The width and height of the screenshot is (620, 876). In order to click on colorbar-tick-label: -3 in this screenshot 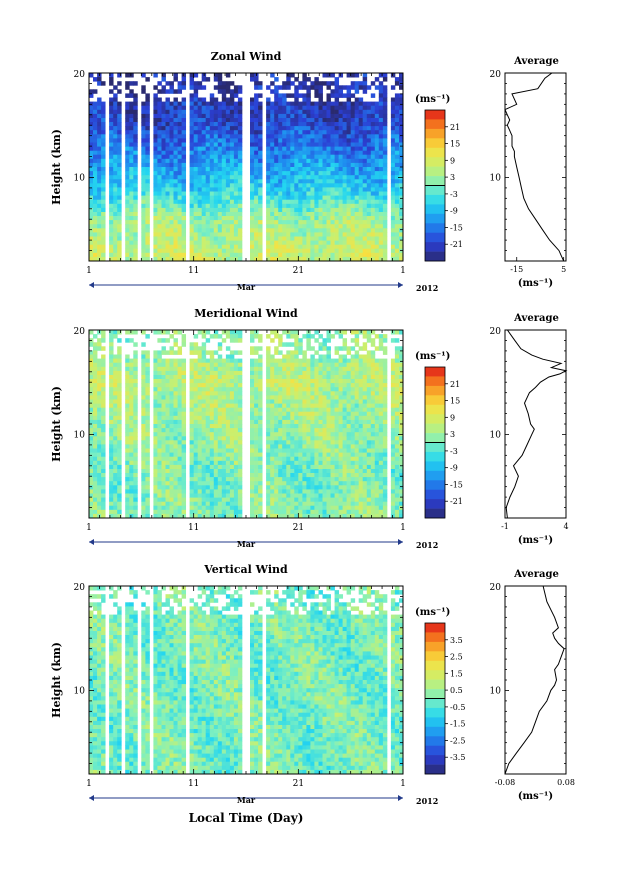, I will do `click(454, 451)`.